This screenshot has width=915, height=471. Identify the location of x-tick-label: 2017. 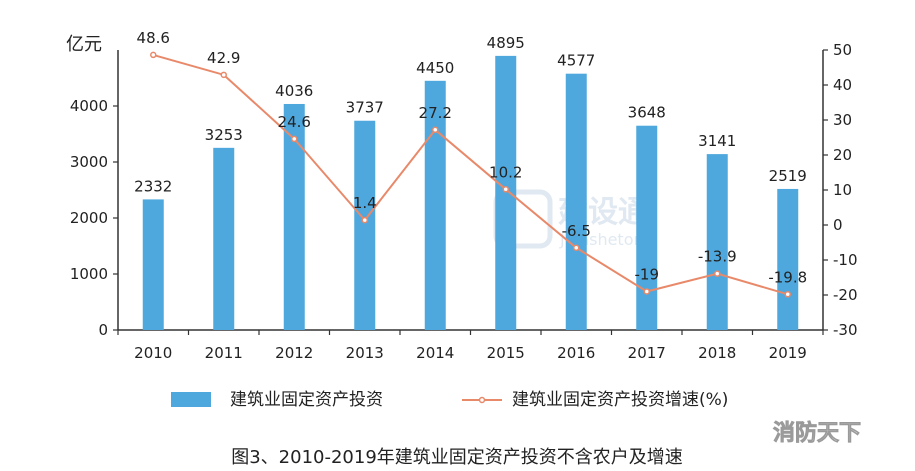
(647, 353).